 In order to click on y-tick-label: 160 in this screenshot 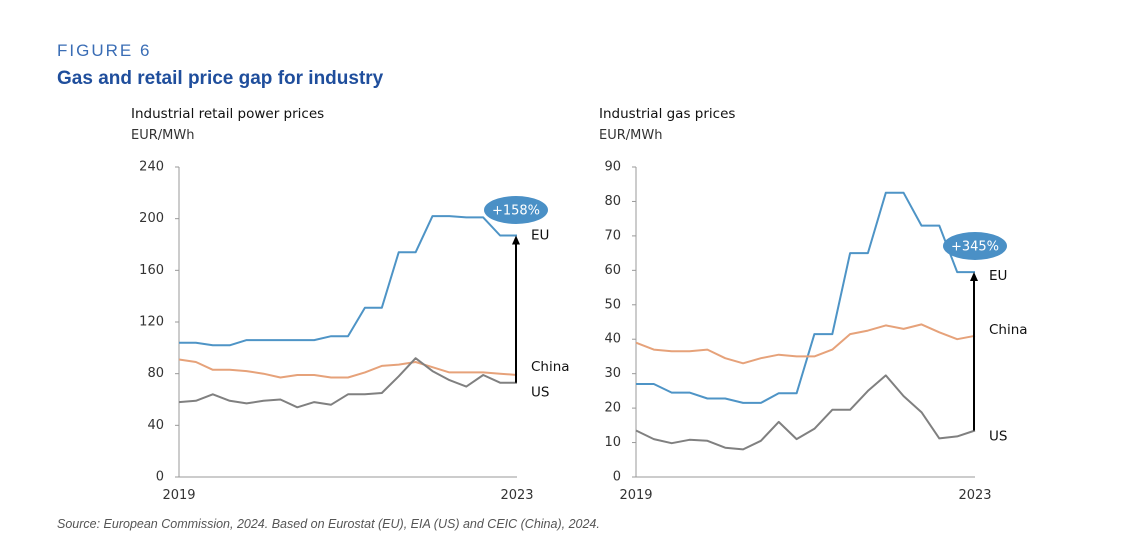, I will do `click(151, 270)`.